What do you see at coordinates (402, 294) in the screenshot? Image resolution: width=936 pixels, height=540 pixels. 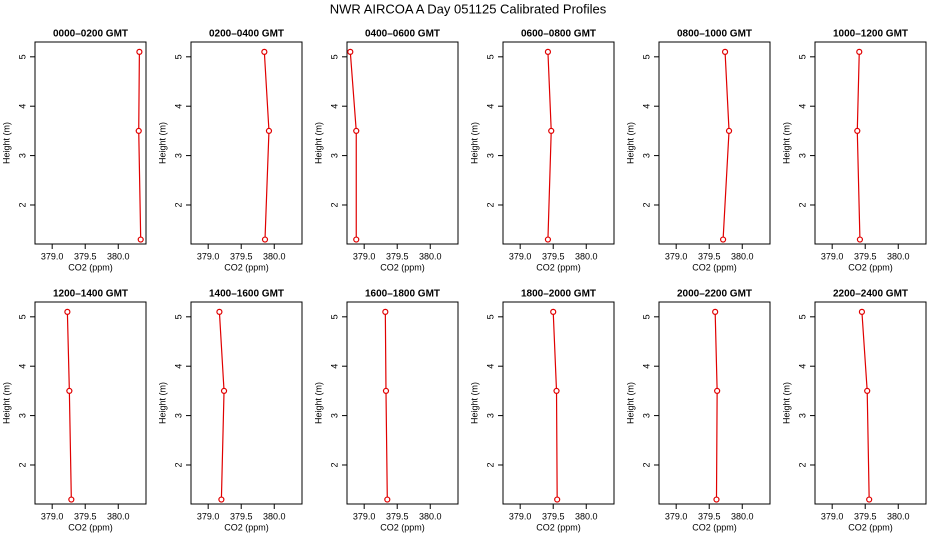 I see `panel-title: 1600–1800 GMT` at bounding box center [402, 294].